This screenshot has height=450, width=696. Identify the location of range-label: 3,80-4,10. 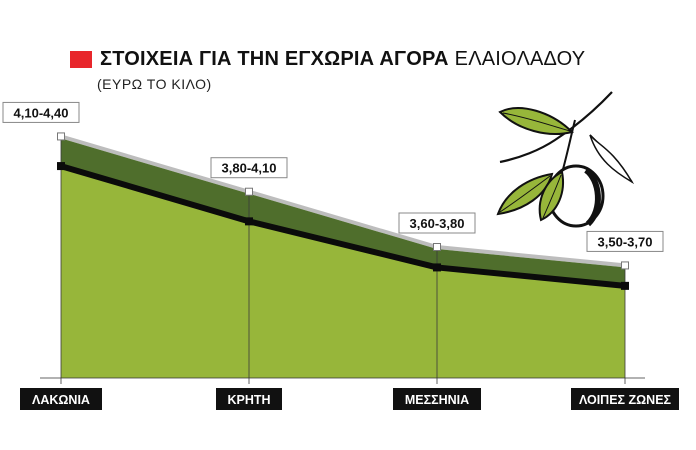
(249, 168).